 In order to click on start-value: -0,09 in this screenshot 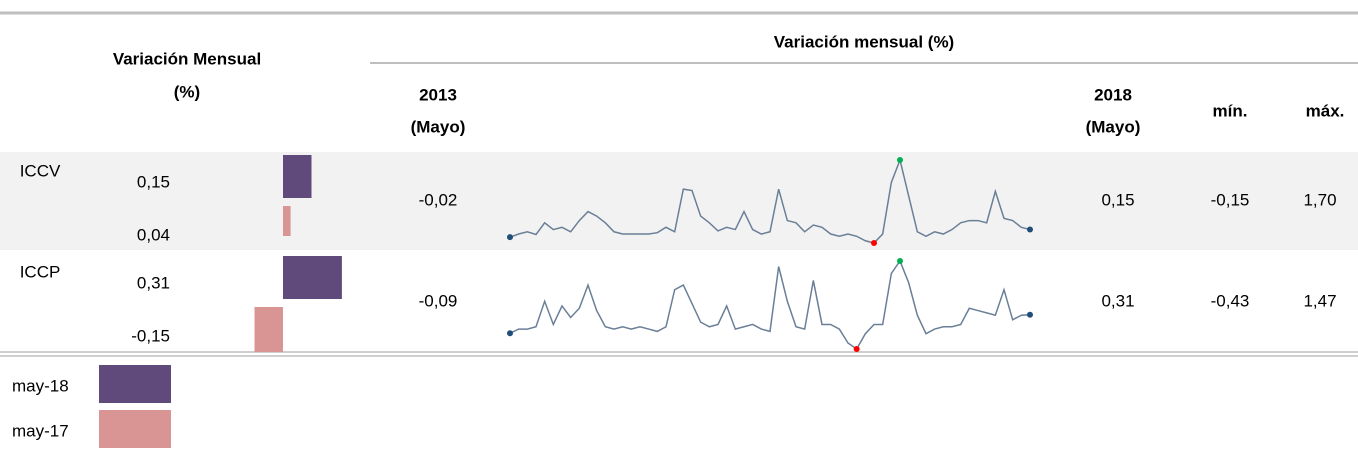, I will do `click(438, 300)`.